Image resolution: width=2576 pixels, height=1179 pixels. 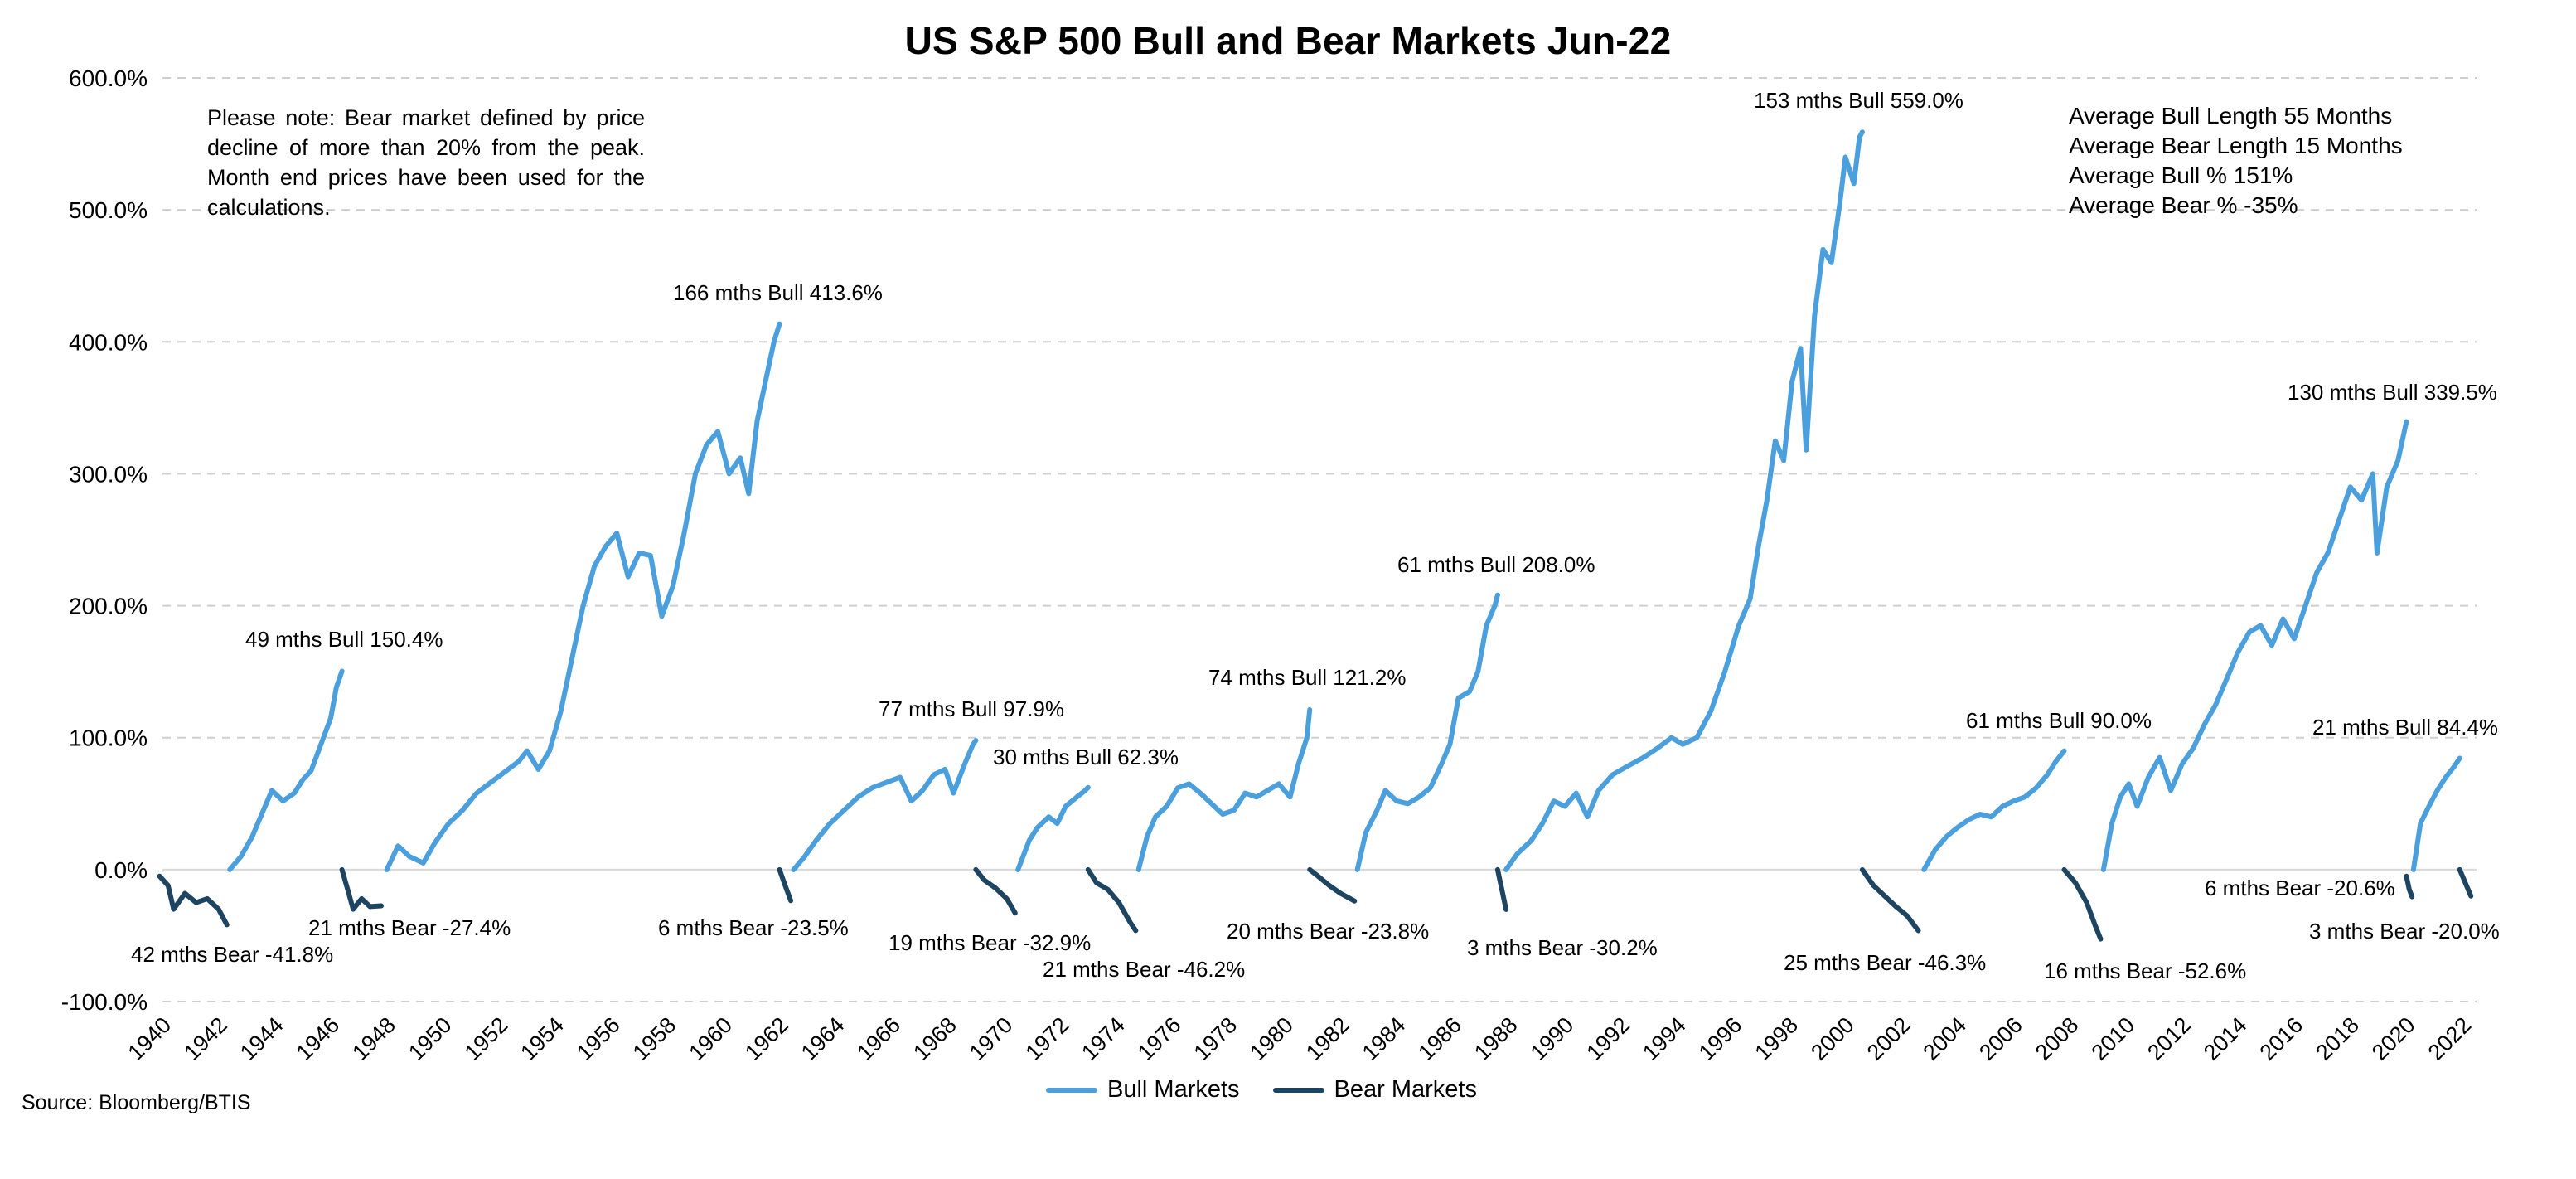 I want to click on y-tick-label: 300.0%, so click(x=108, y=474).